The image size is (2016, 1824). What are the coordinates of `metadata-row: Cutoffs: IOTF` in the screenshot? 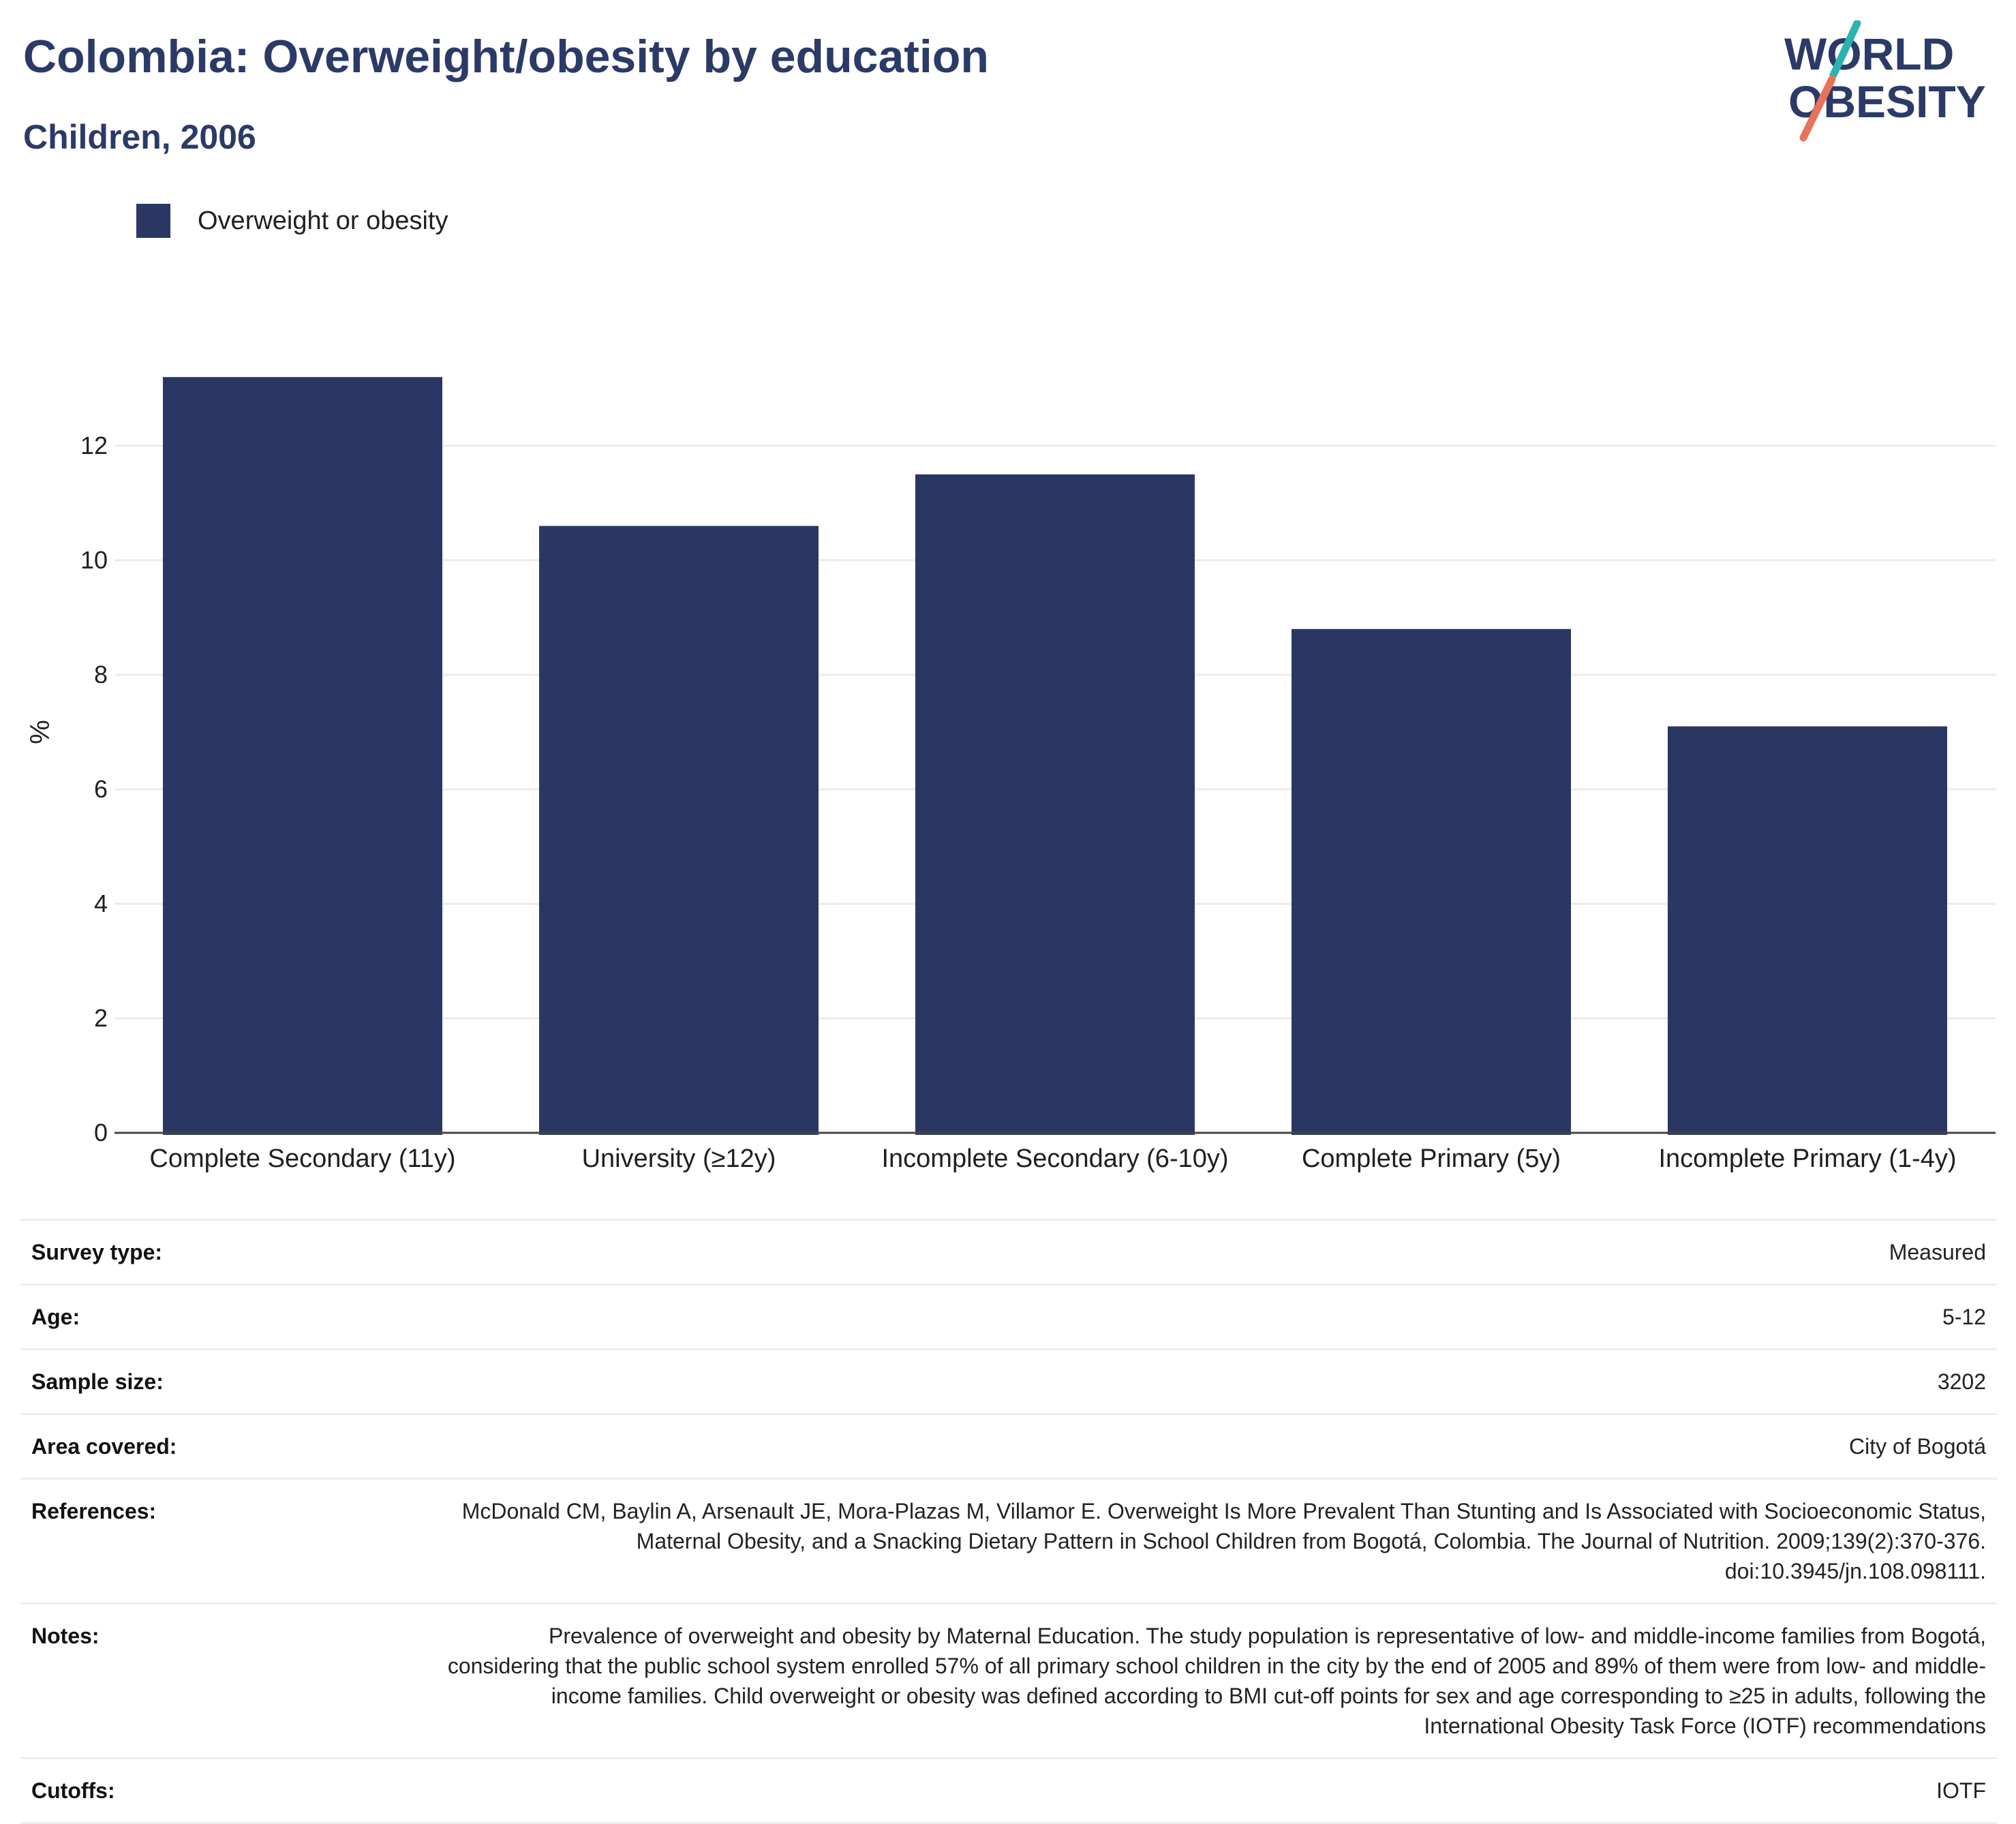 It's located at (1008, 1790).